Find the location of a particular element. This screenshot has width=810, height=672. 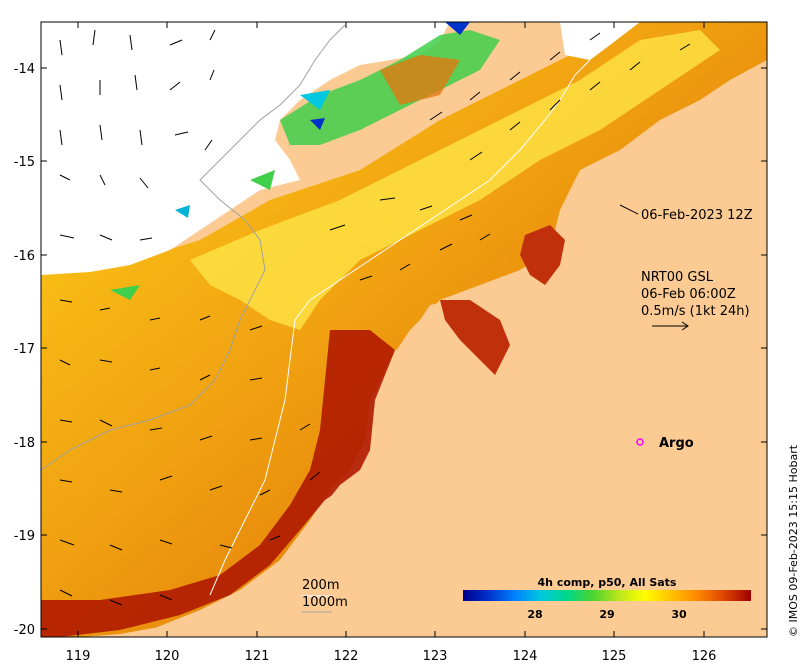

lon-tick-label: 124 is located at coordinates (525, 656).